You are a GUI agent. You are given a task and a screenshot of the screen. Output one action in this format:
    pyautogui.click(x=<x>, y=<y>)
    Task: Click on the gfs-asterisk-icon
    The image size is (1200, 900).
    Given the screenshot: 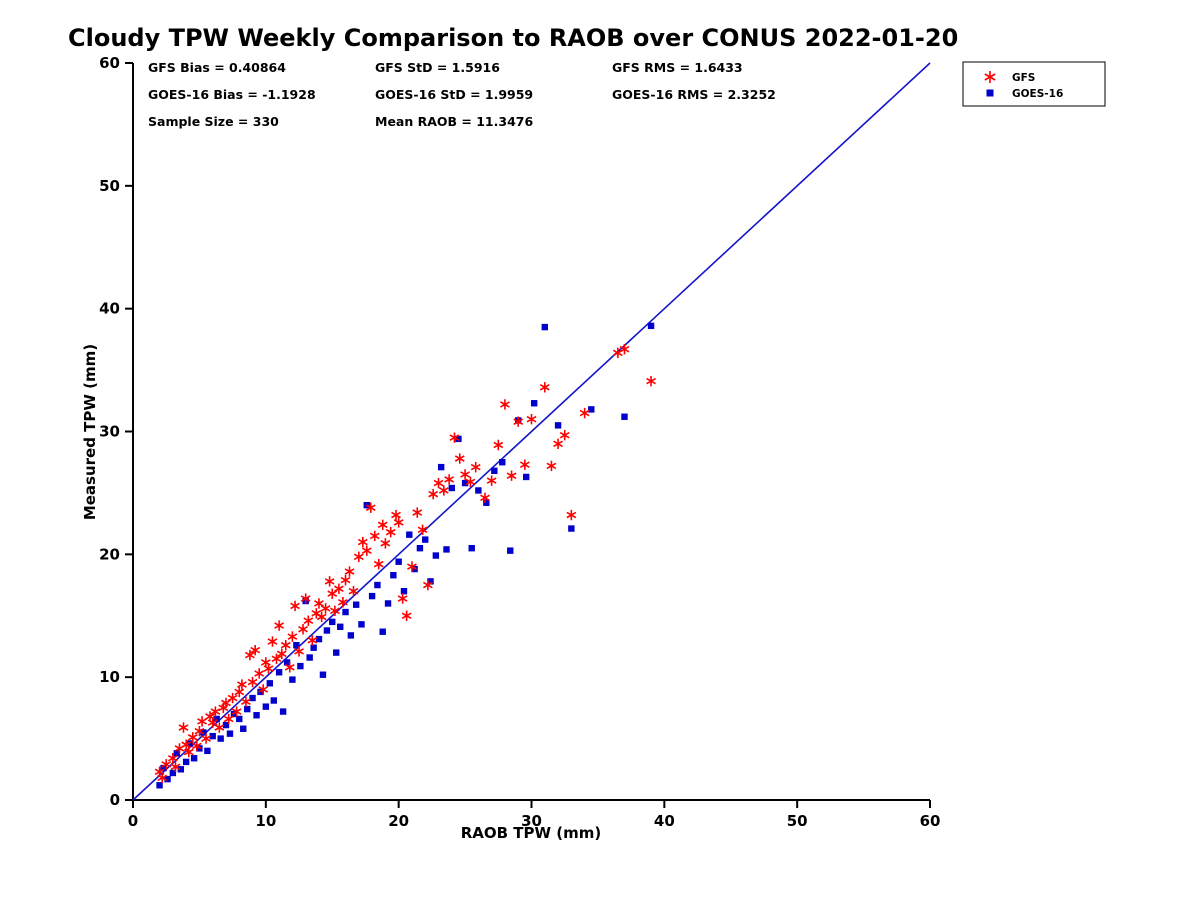 What is the action you would take?
    pyautogui.click(x=990, y=77)
    